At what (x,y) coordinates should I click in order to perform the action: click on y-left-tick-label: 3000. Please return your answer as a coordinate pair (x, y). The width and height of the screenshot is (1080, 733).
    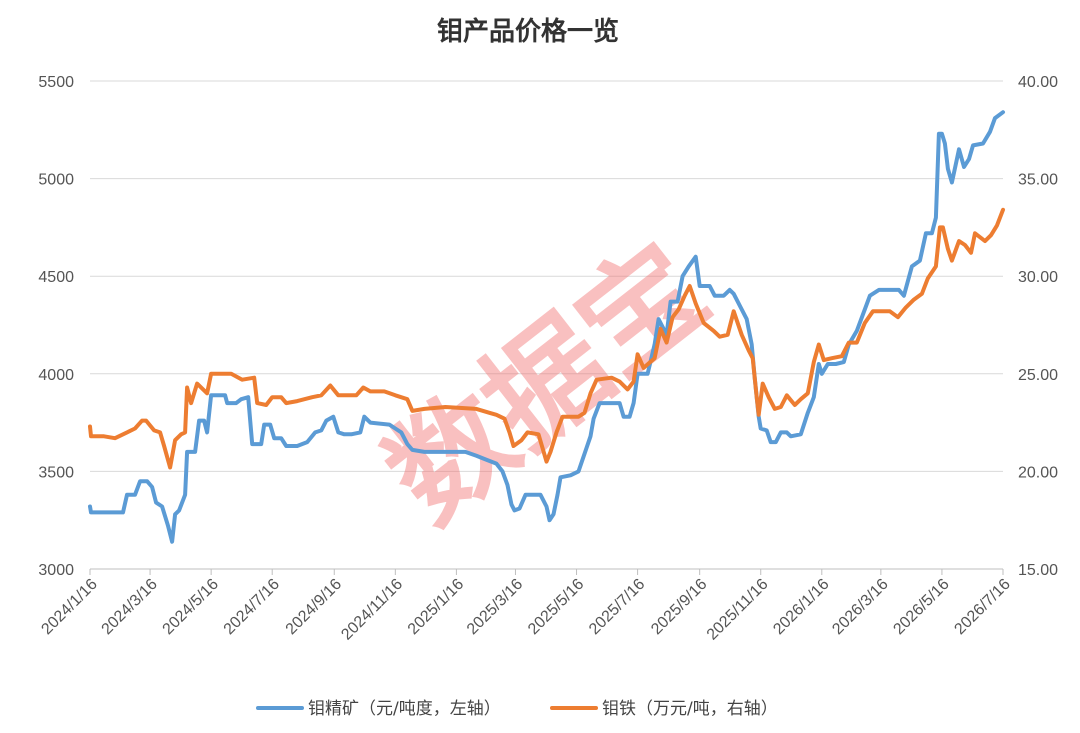
    Looking at the image, I should click on (56, 570).